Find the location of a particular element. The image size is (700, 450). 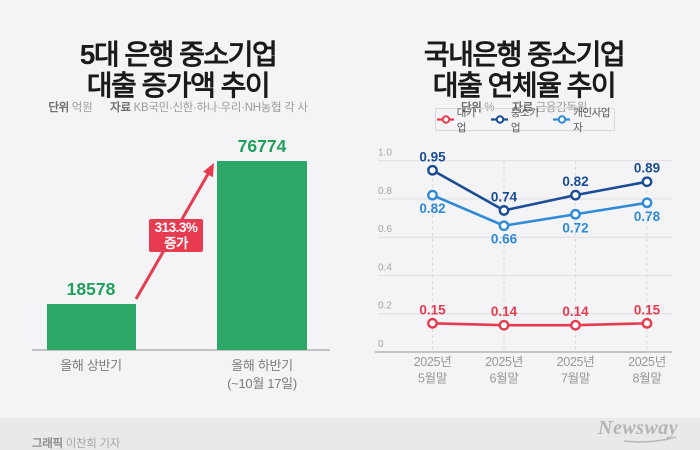

bar-value-second-half: 76774 is located at coordinates (262, 146).